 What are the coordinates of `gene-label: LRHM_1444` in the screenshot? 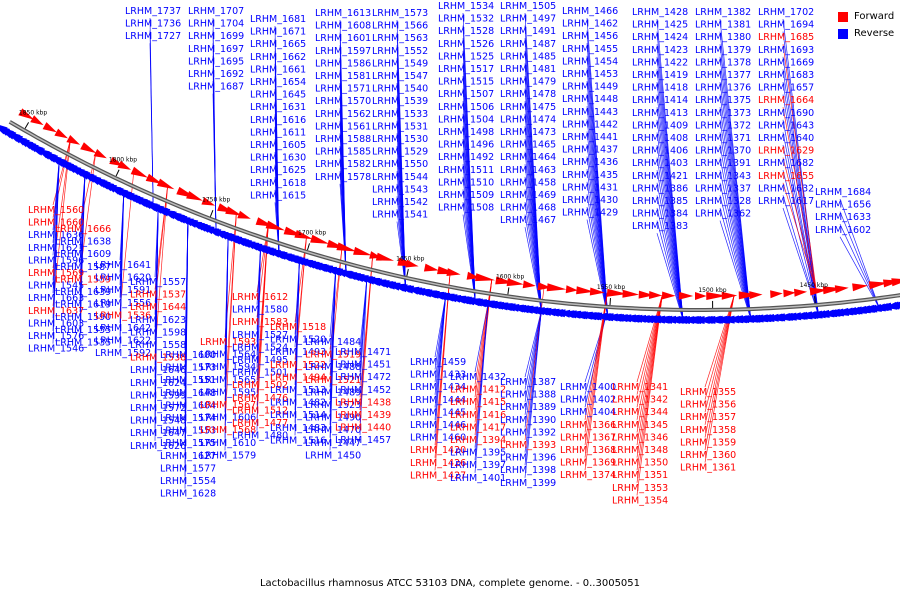 It's located at (438, 400).